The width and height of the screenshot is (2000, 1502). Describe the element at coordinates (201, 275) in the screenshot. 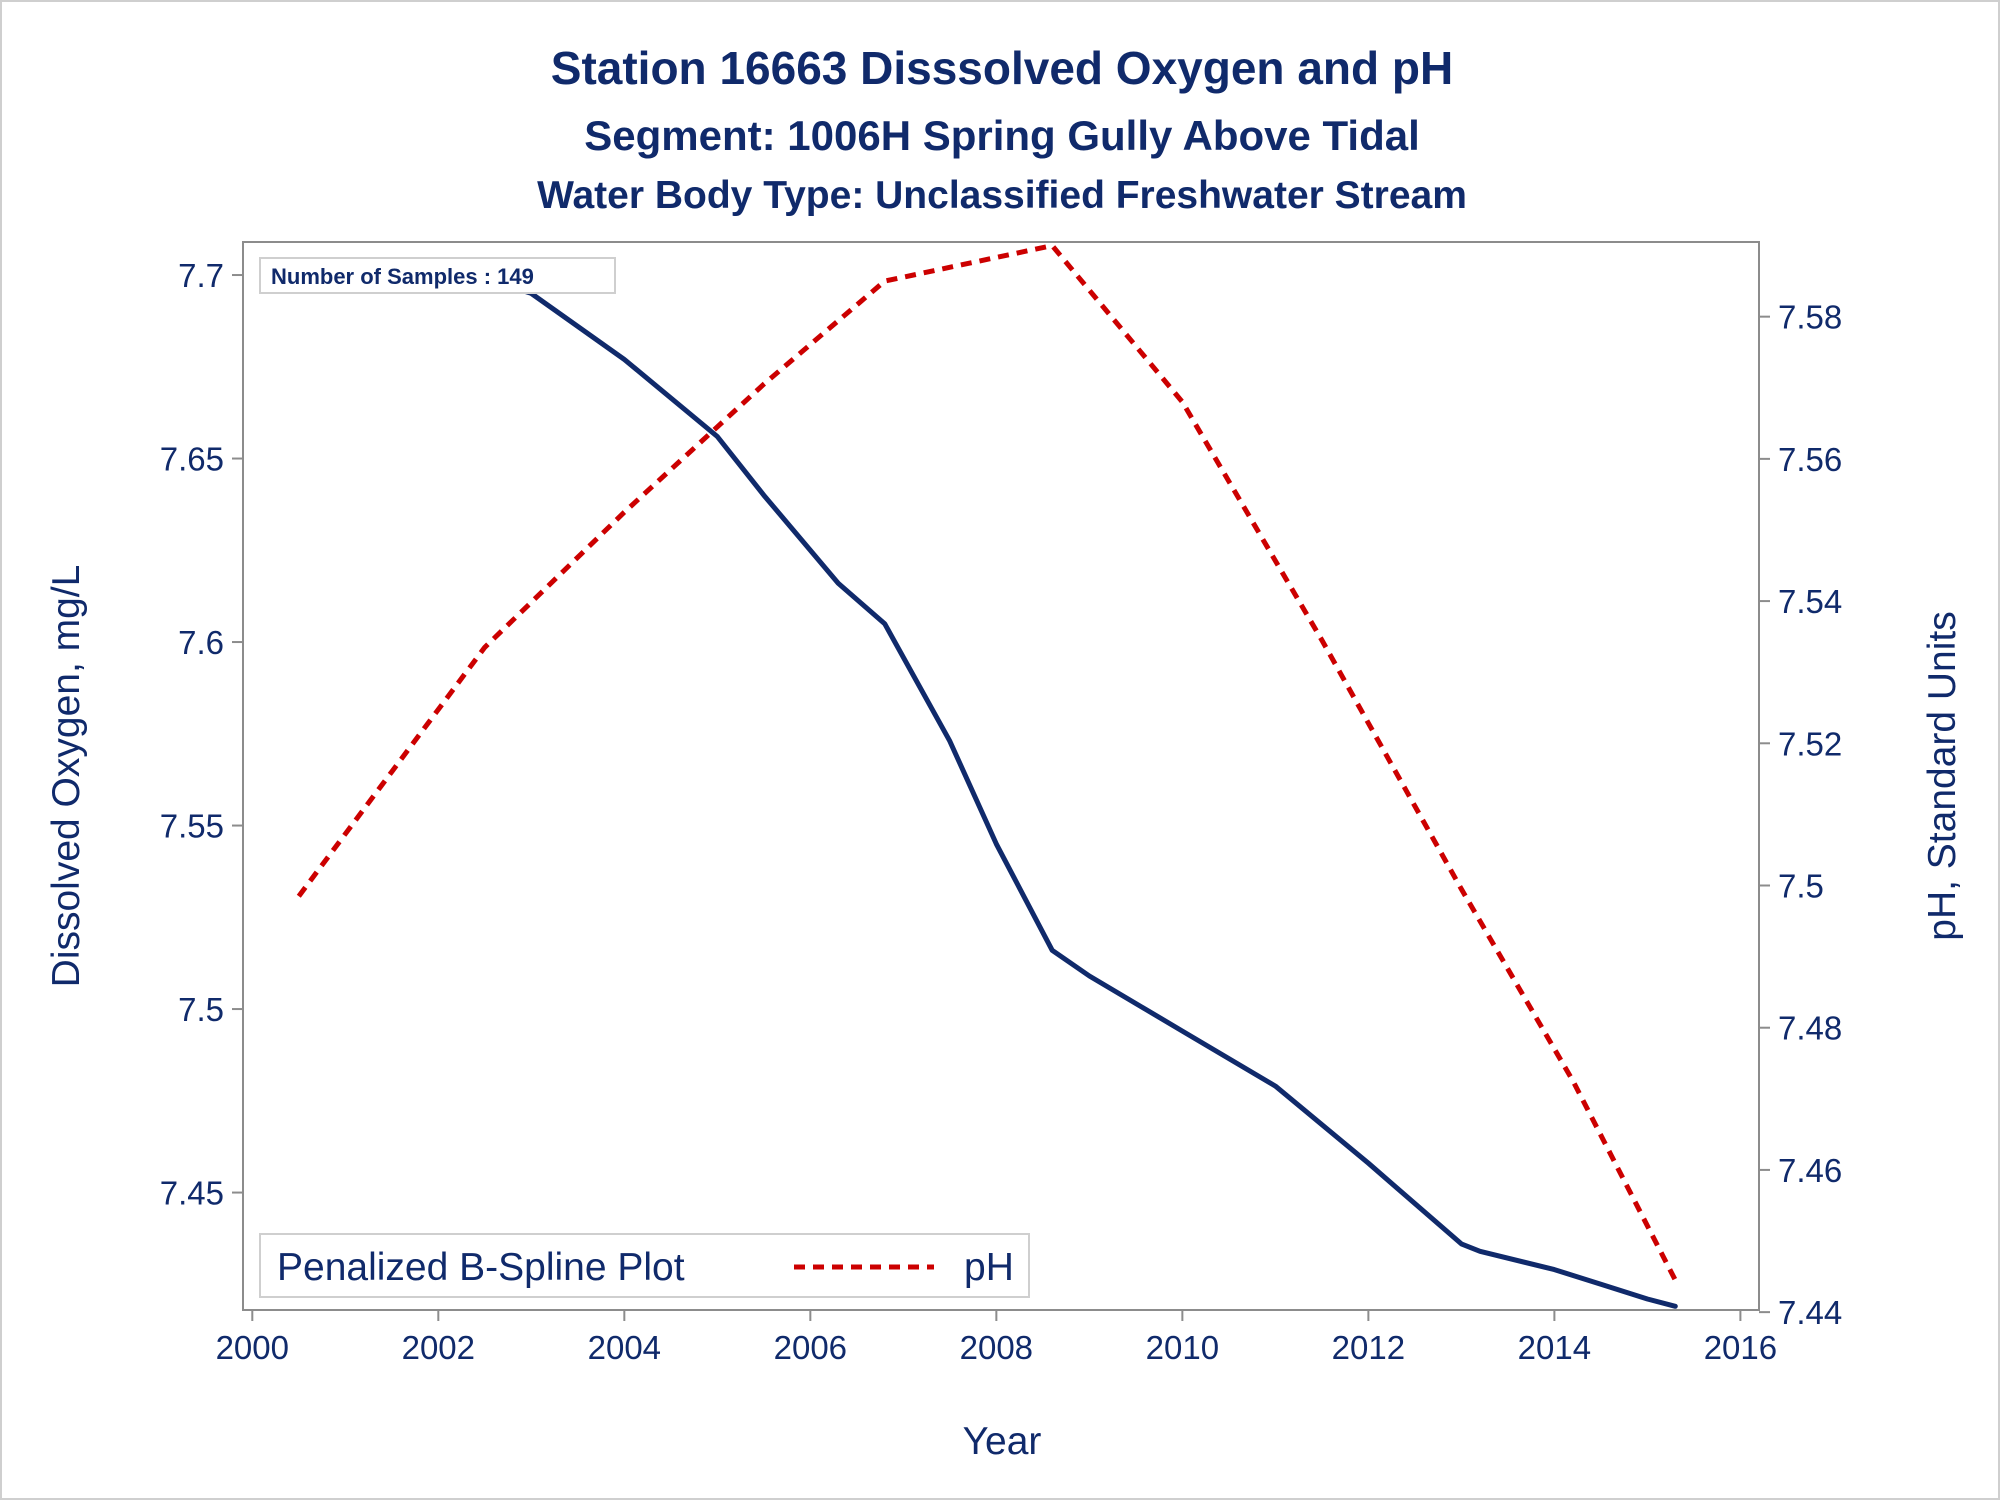

I see `y-tick-label: 7.7` at that location.